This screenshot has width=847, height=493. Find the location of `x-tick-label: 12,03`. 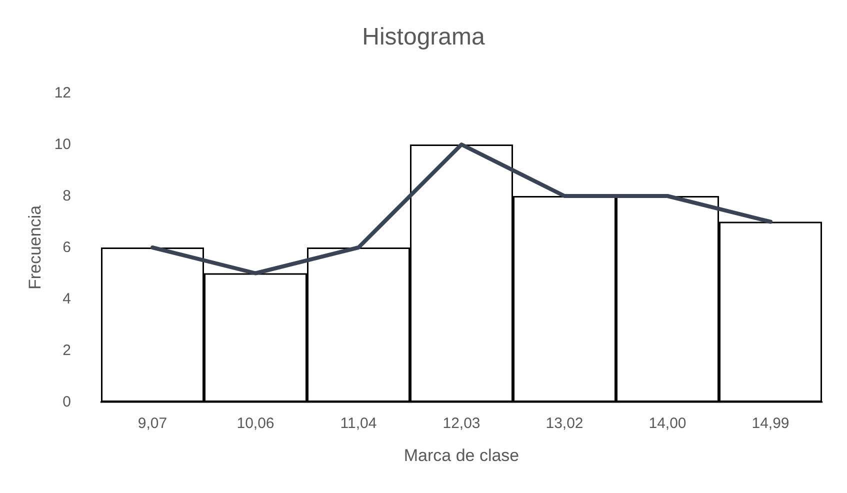

x-tick-label: 12,03 is located at coordinates (461, 423).